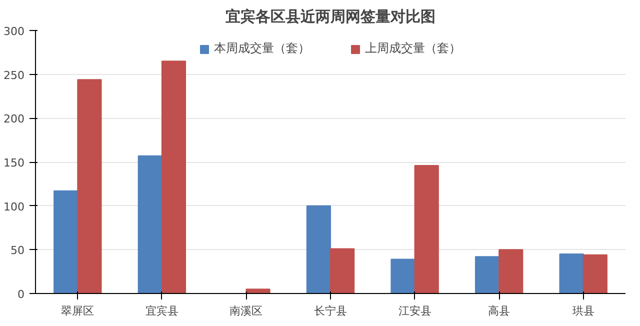 The width and height of the screenshot is (640, 326). Describe the element at coordinates (14, 207) in the screenshot. I see `y-tick-label: 100` at that location.